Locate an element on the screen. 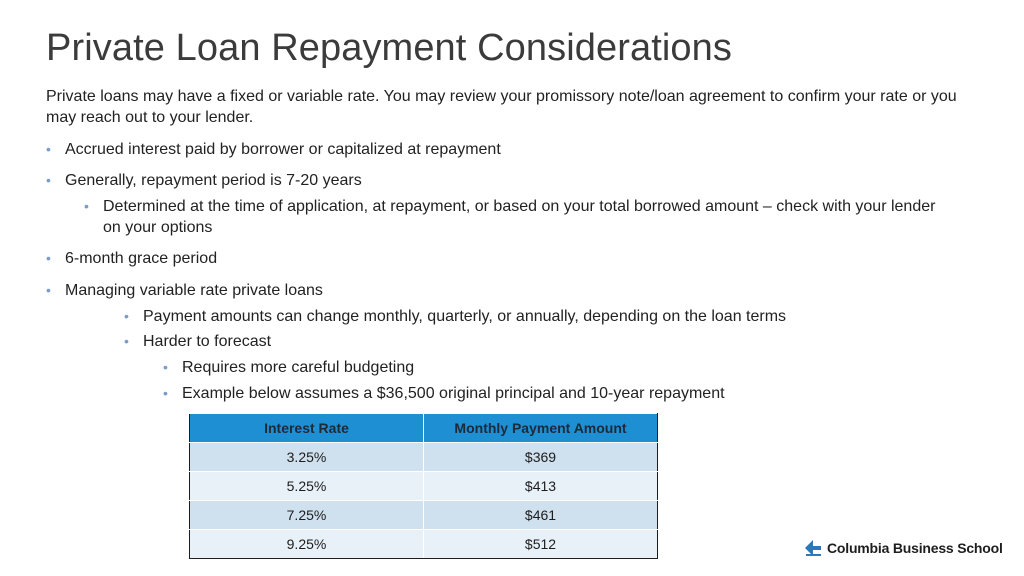 Image resolution: width=1024 pixels, height=576 pixels. table-cell-rate: 9.25% is located at coordinates (306, 544).